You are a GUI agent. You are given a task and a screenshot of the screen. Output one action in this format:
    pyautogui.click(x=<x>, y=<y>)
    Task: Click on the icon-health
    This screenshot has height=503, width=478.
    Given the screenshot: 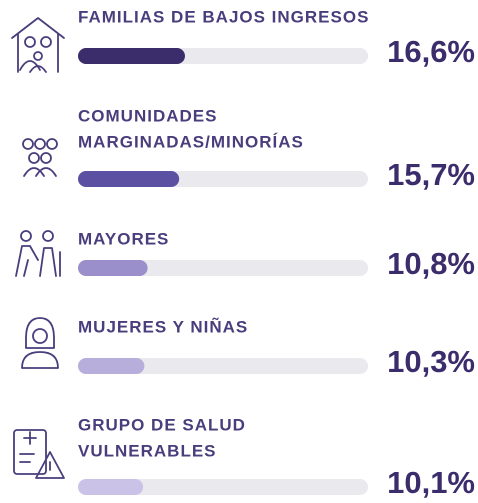 What is the action you would take?
    pyautogui.click(x=39, y=454)
    